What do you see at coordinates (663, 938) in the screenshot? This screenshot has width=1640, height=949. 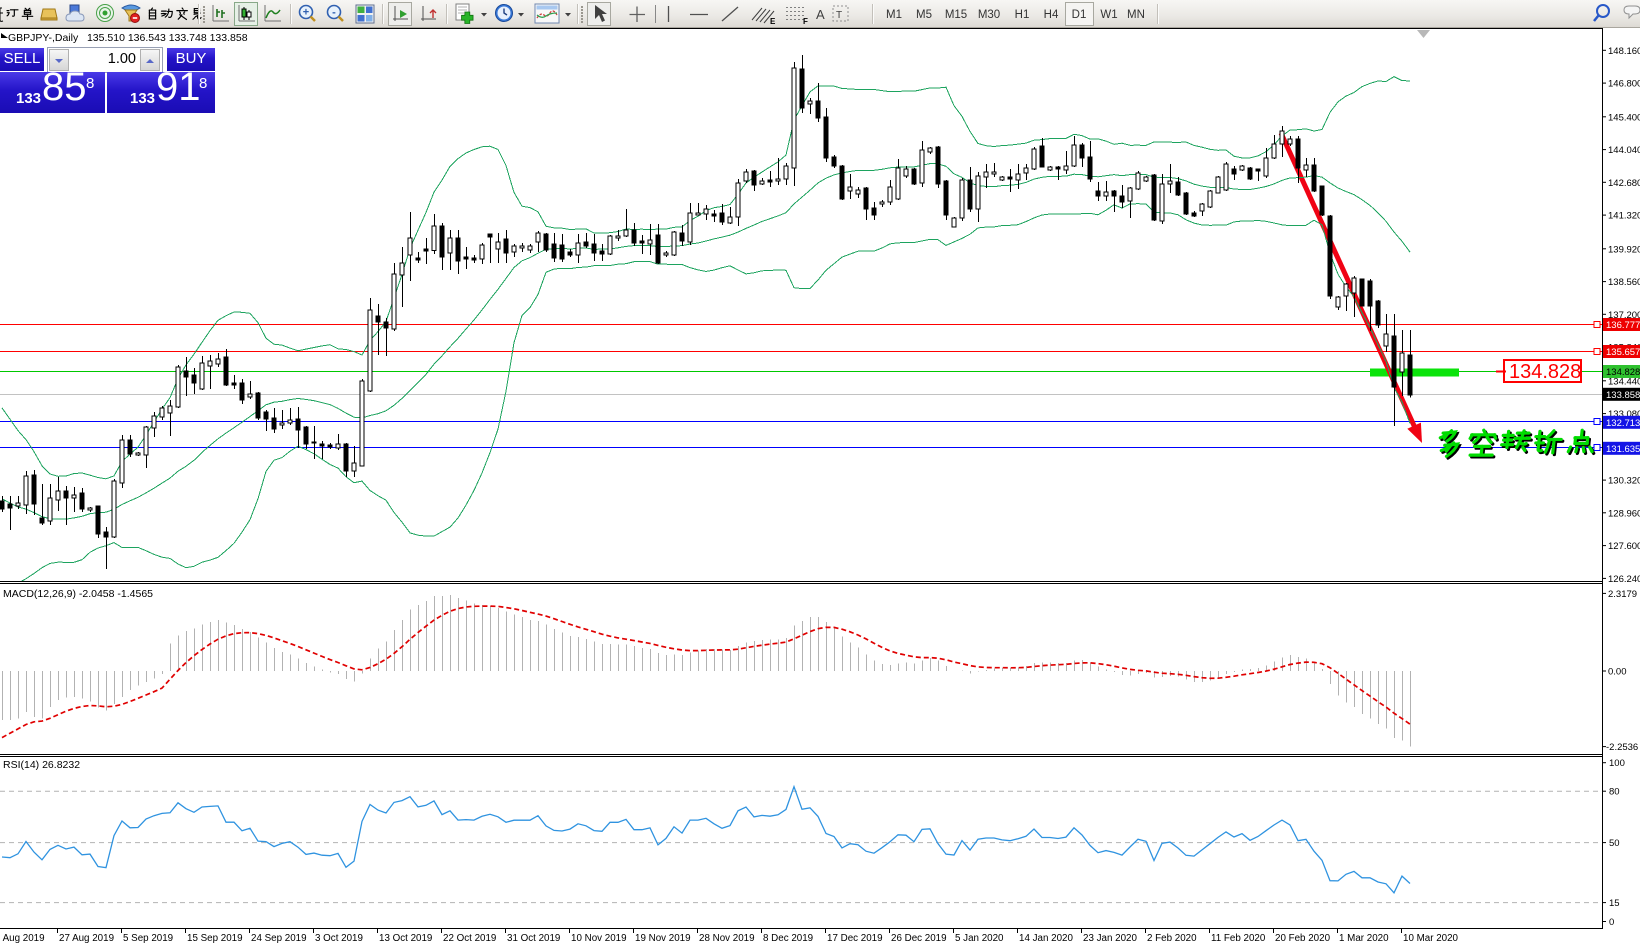 I see `svg-text: 19 Nov 2019` at bounding box center [663, 938].